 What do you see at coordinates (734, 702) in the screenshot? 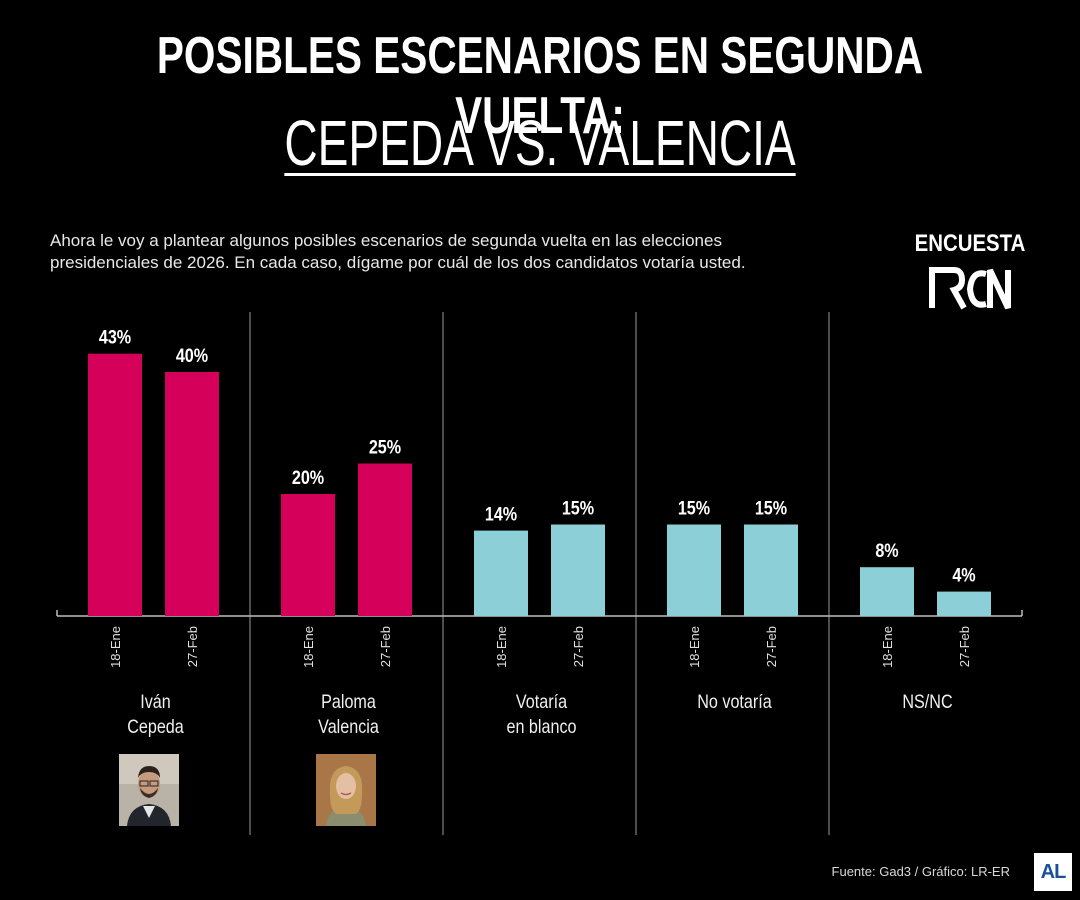
I see `category-label: No votaría` at bounding box center [734, 702].